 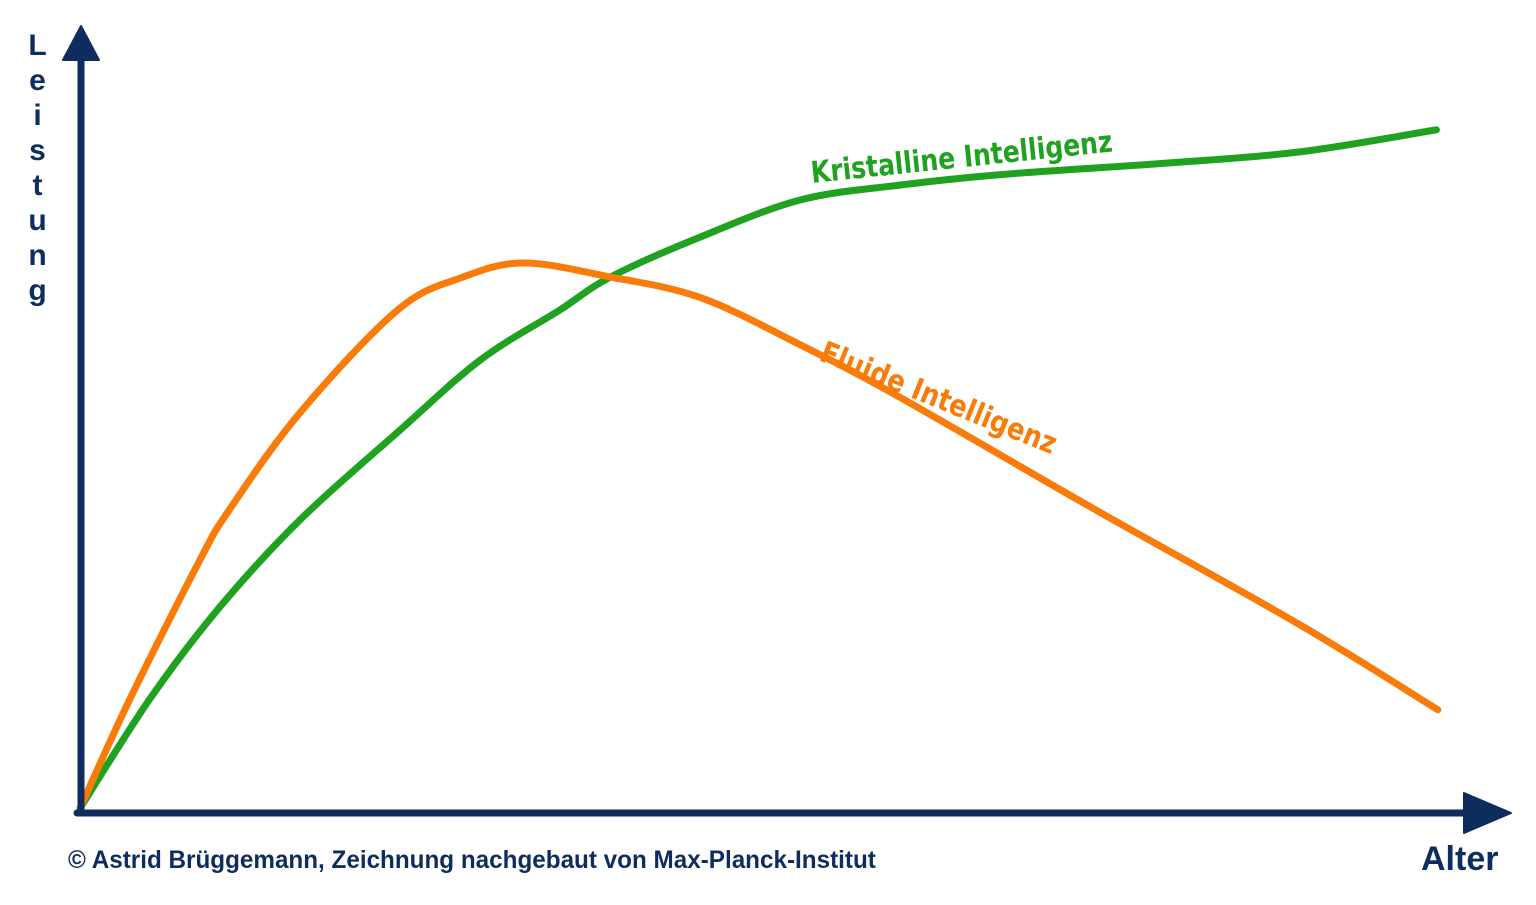 I want to click on y-axis-arrow-icon, so click(x=81, y=43).